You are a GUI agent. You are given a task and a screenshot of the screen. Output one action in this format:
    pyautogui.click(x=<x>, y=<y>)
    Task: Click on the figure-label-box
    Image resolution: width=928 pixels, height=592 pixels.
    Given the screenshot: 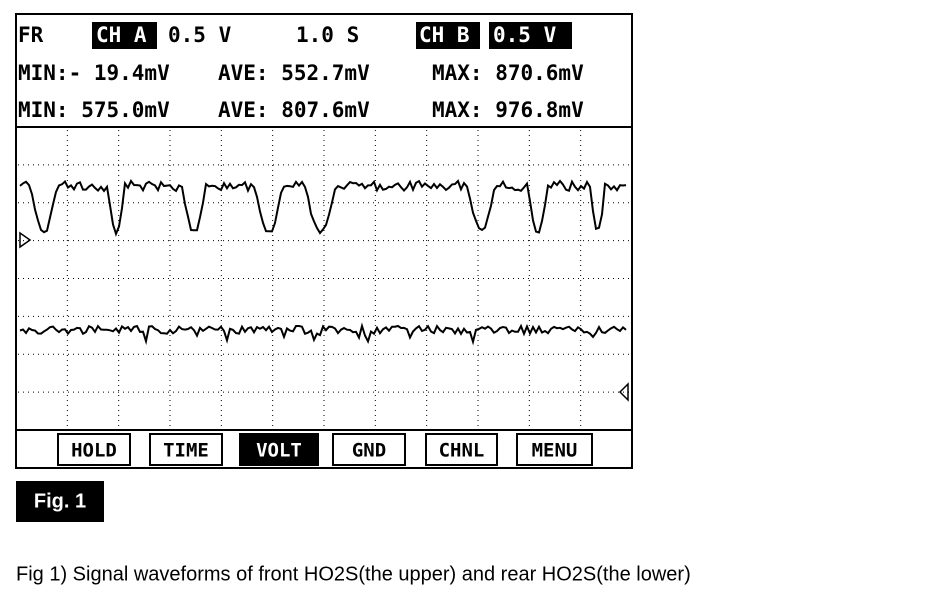 What is the action you would take?
    pyautogui.click(x=60, y=501)
    